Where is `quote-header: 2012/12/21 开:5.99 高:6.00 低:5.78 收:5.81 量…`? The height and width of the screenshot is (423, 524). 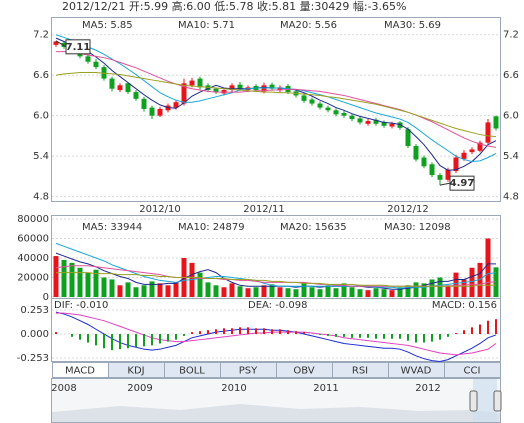 quote-header: 2012/12/21 开:5.99 高:6.00 低:5.78 收:5.81 量… is located at coordinates (234, 6).